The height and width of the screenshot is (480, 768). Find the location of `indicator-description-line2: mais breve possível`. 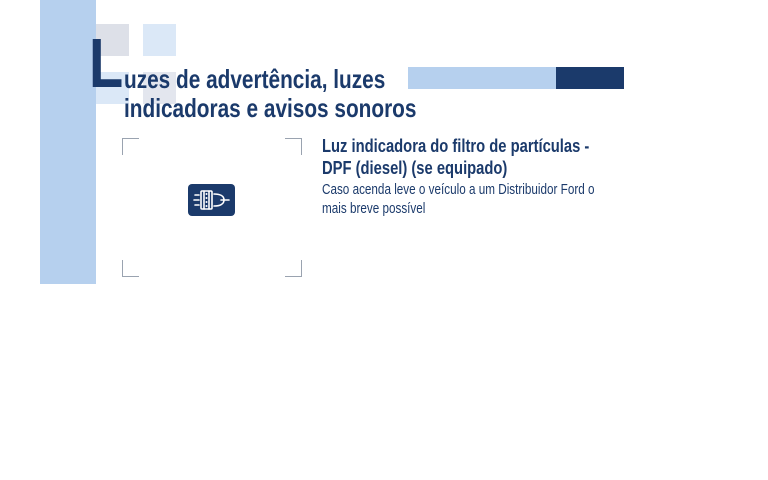

indicator-description-line2: mais breve possível is located at coordinates (374, 208).